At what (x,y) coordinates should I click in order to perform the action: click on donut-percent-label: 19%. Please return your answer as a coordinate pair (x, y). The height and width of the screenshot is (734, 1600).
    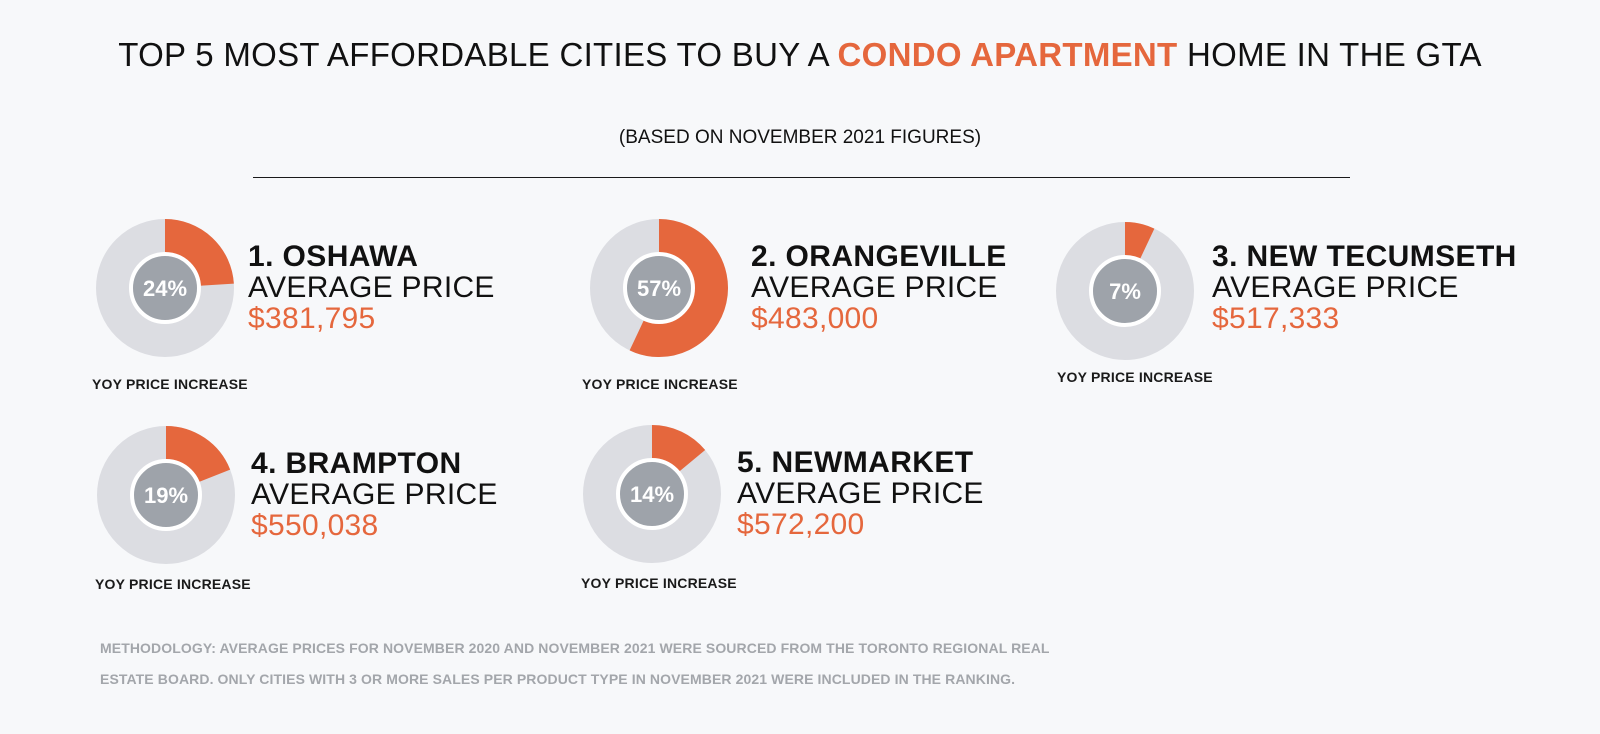
    Looking at the image, I should click on (166, 495).